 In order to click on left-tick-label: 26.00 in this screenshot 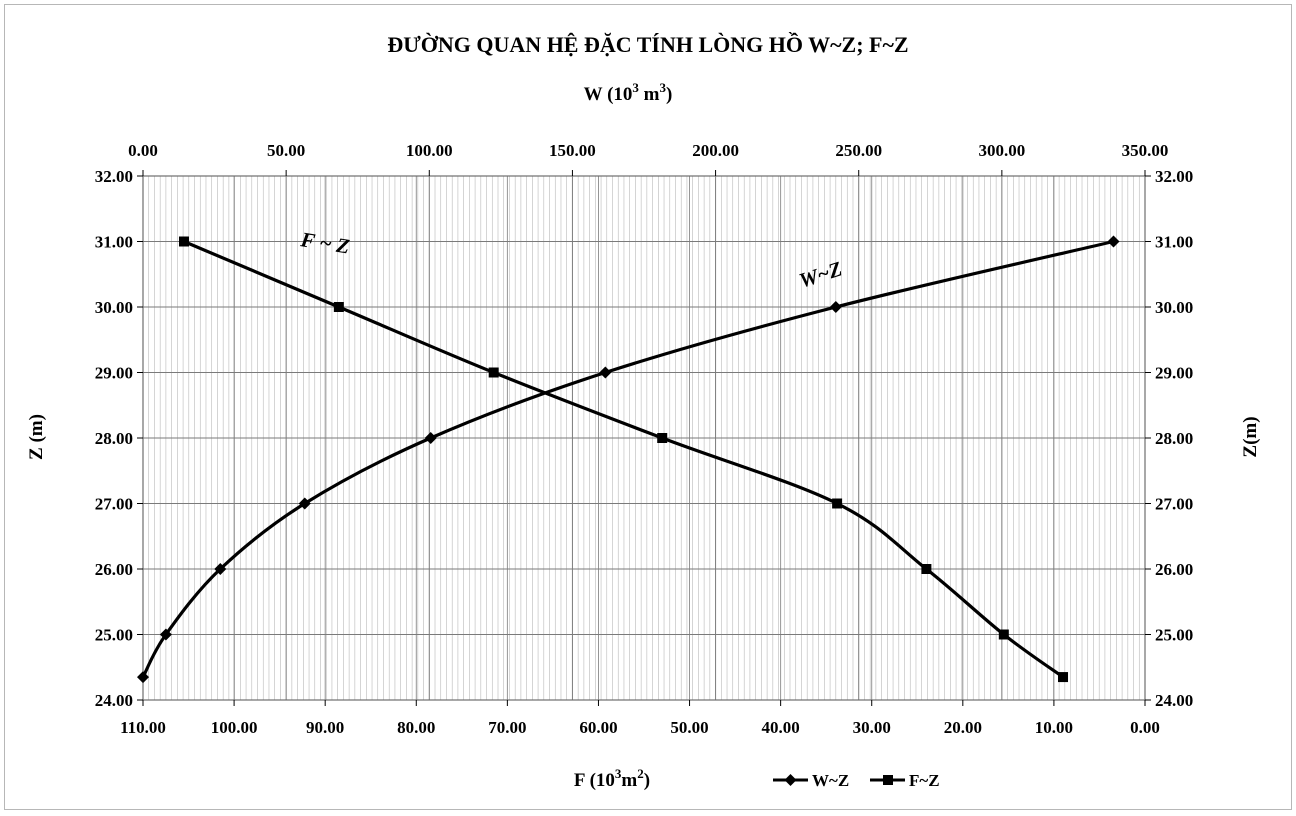, I will do `click(114, 569)`.